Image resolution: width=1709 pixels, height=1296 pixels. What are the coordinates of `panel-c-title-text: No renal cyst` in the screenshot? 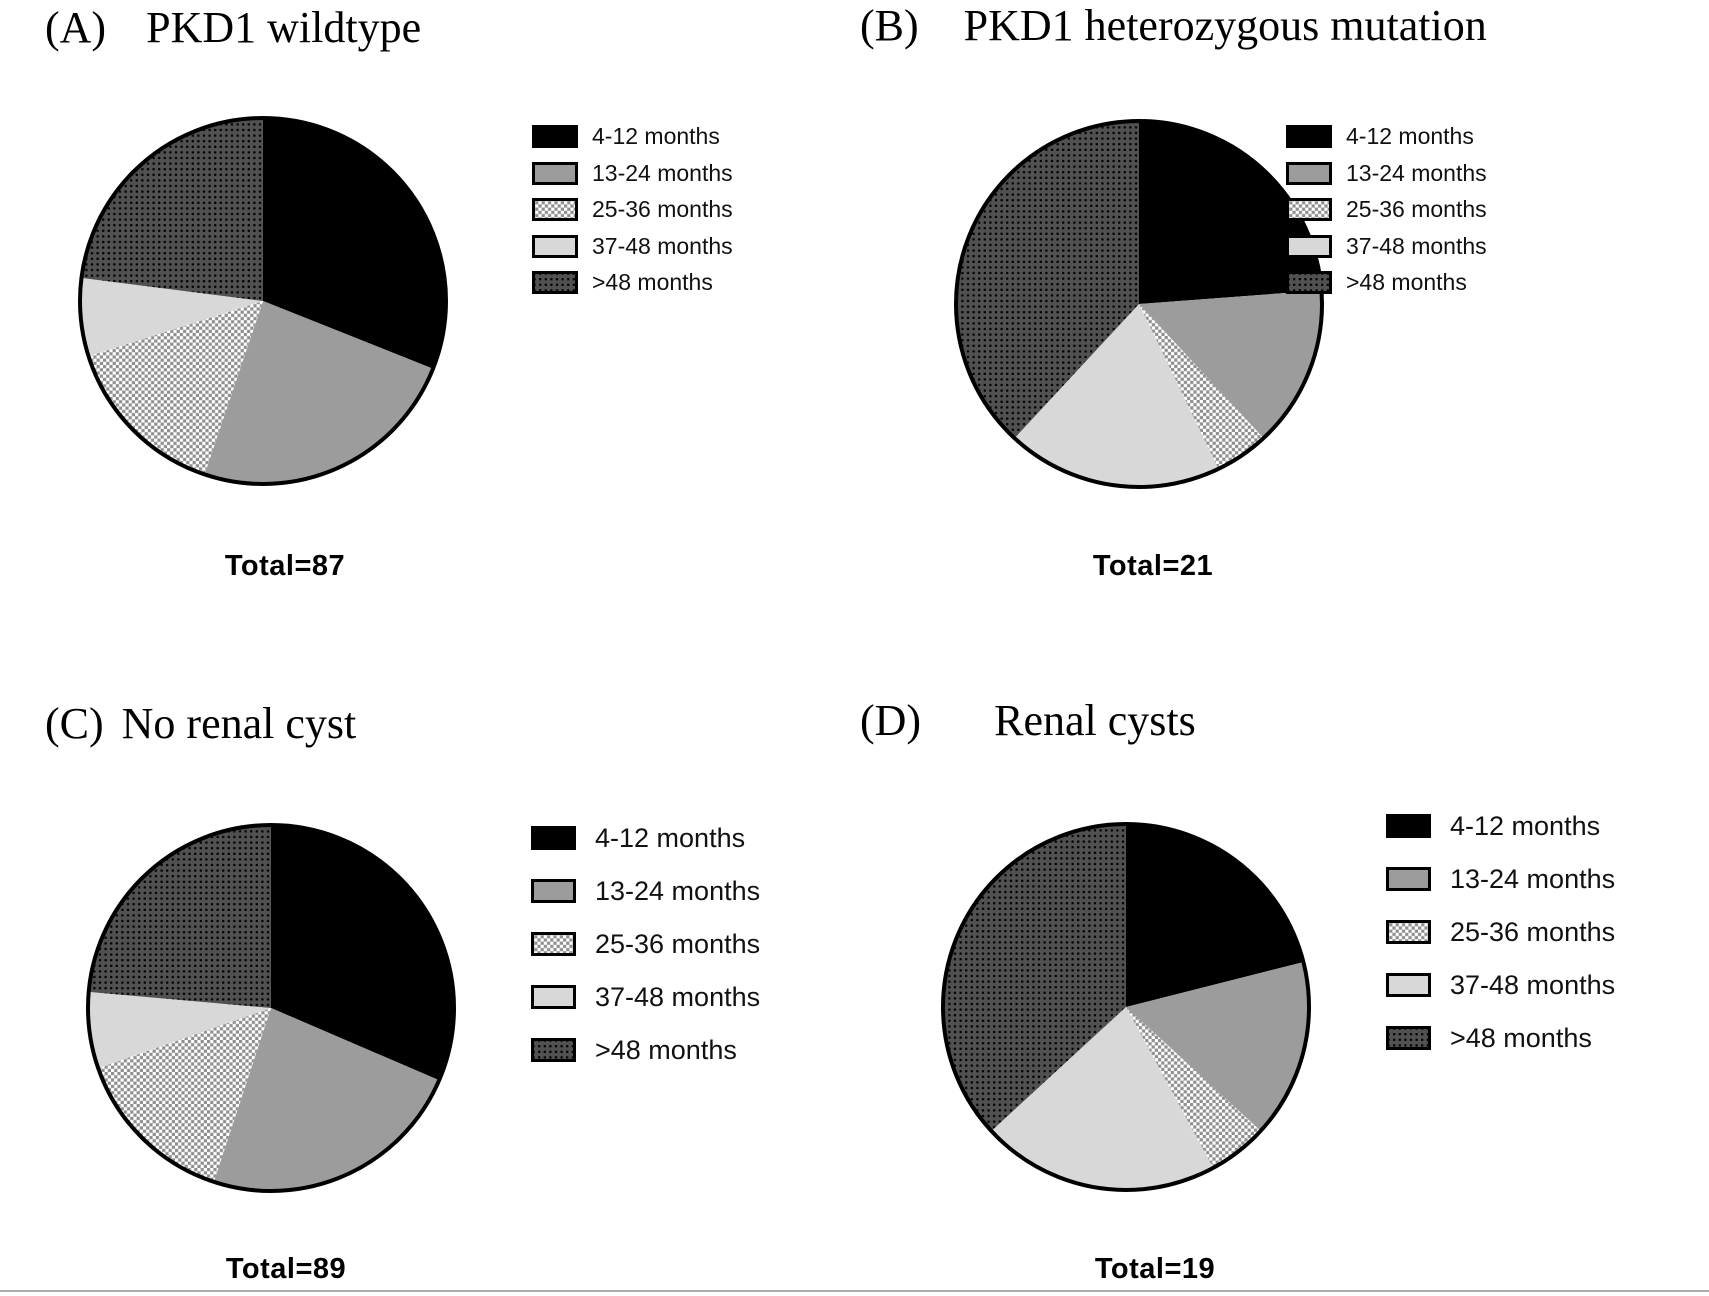 It's located at (239, 723).